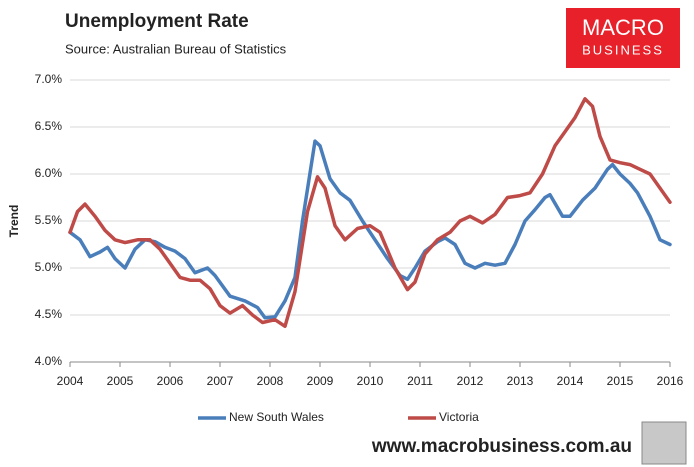  Describe the element at coordinates (664, 443) in the screenshot. I see `logo-icon` at that location.